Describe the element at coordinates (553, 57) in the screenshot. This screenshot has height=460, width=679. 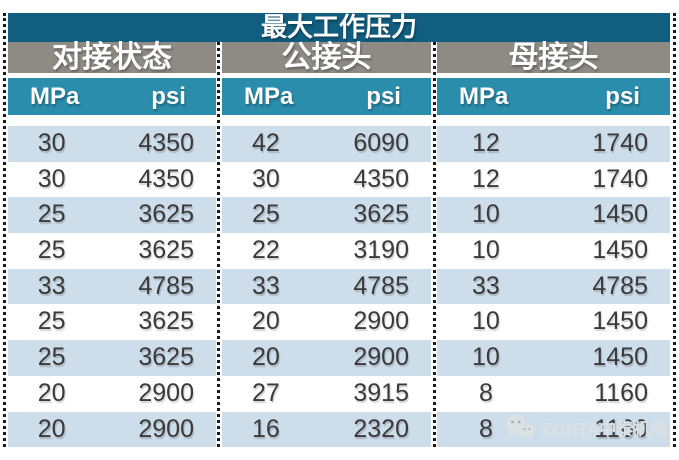
I see `group-header-female: 母接头` at that location.